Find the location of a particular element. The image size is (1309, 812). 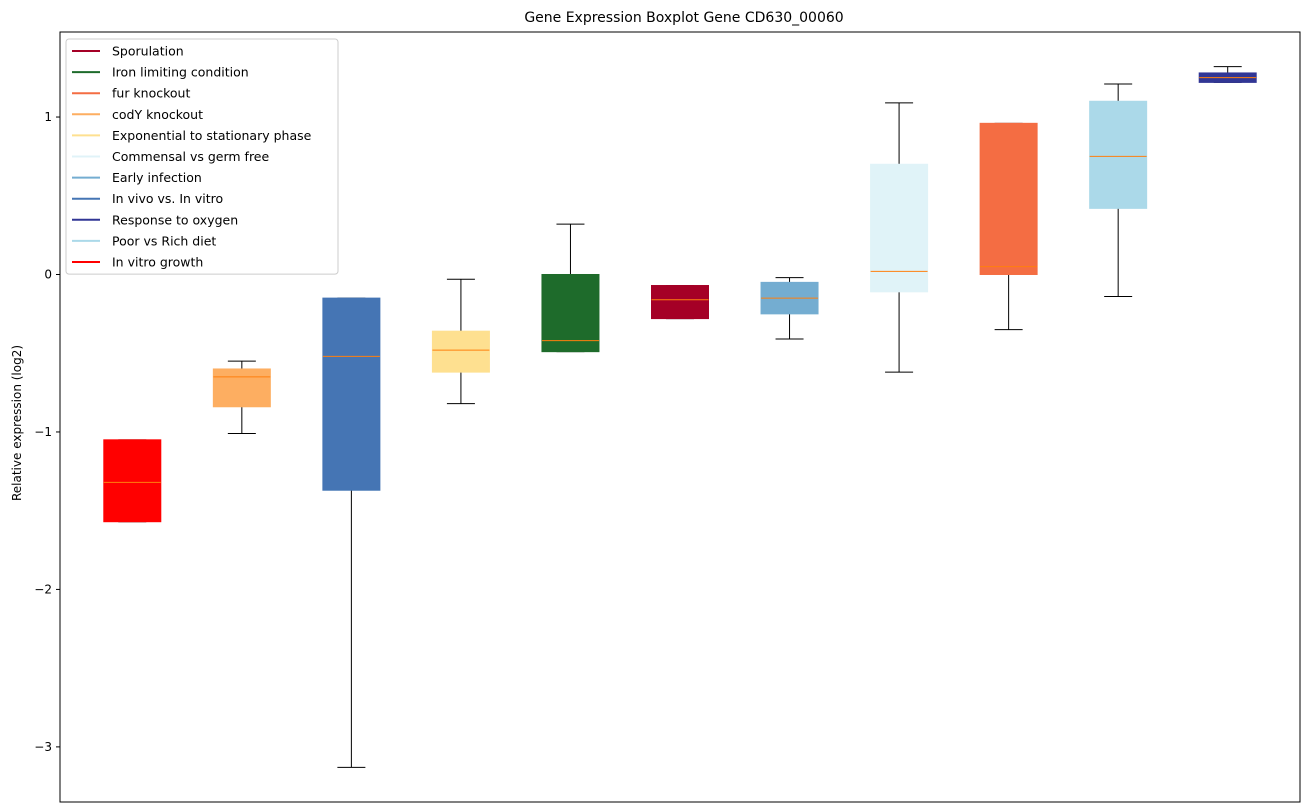

legend-entry: In vivo vs. In vitro is located at coordinates (147, 198).